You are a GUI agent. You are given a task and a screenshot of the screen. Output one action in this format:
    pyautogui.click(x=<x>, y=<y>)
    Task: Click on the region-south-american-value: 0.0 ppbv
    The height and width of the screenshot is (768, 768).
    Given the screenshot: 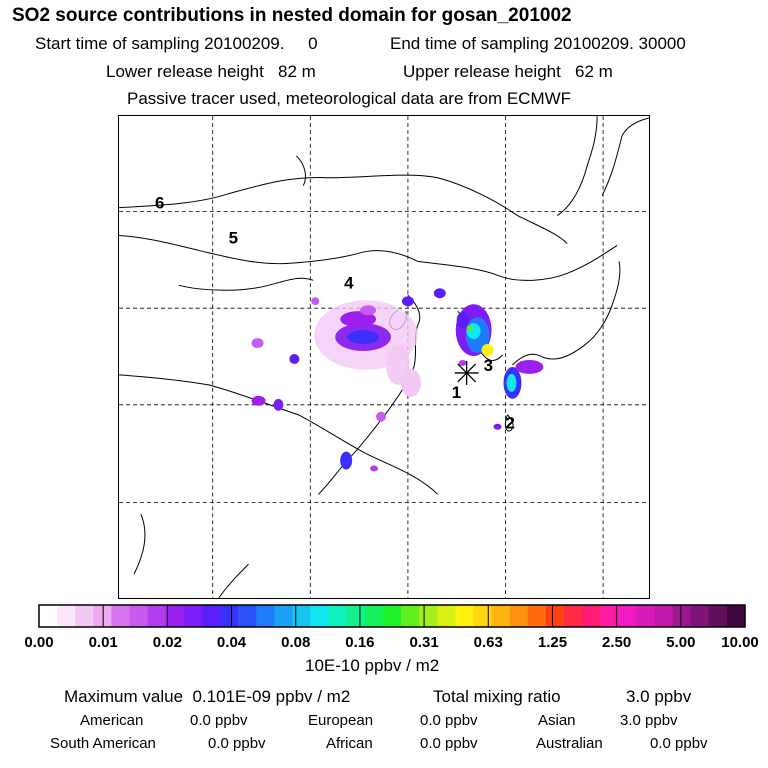 What is the action you would take?
    pyautogui.click(x=237, y=743)
    